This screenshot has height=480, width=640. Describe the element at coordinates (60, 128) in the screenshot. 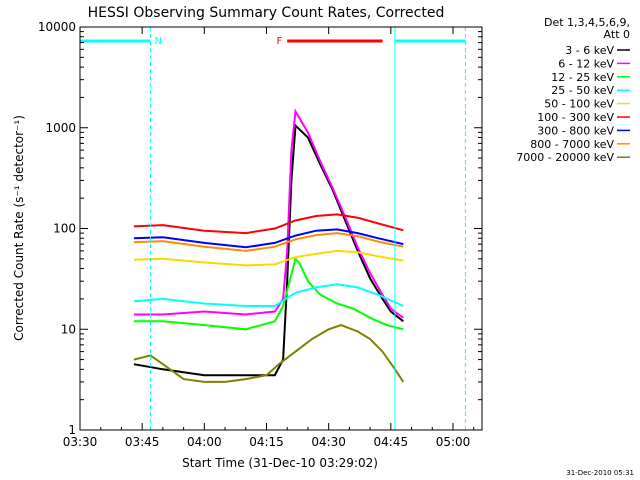

I see `y-tick-label-4: 1000` at that location.